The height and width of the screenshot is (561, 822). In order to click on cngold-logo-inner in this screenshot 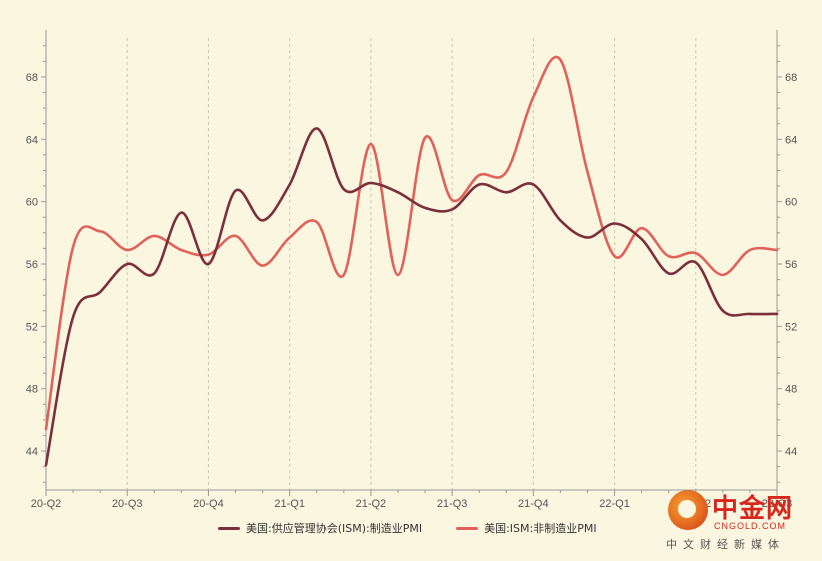, I will do `click(687, 509)`.